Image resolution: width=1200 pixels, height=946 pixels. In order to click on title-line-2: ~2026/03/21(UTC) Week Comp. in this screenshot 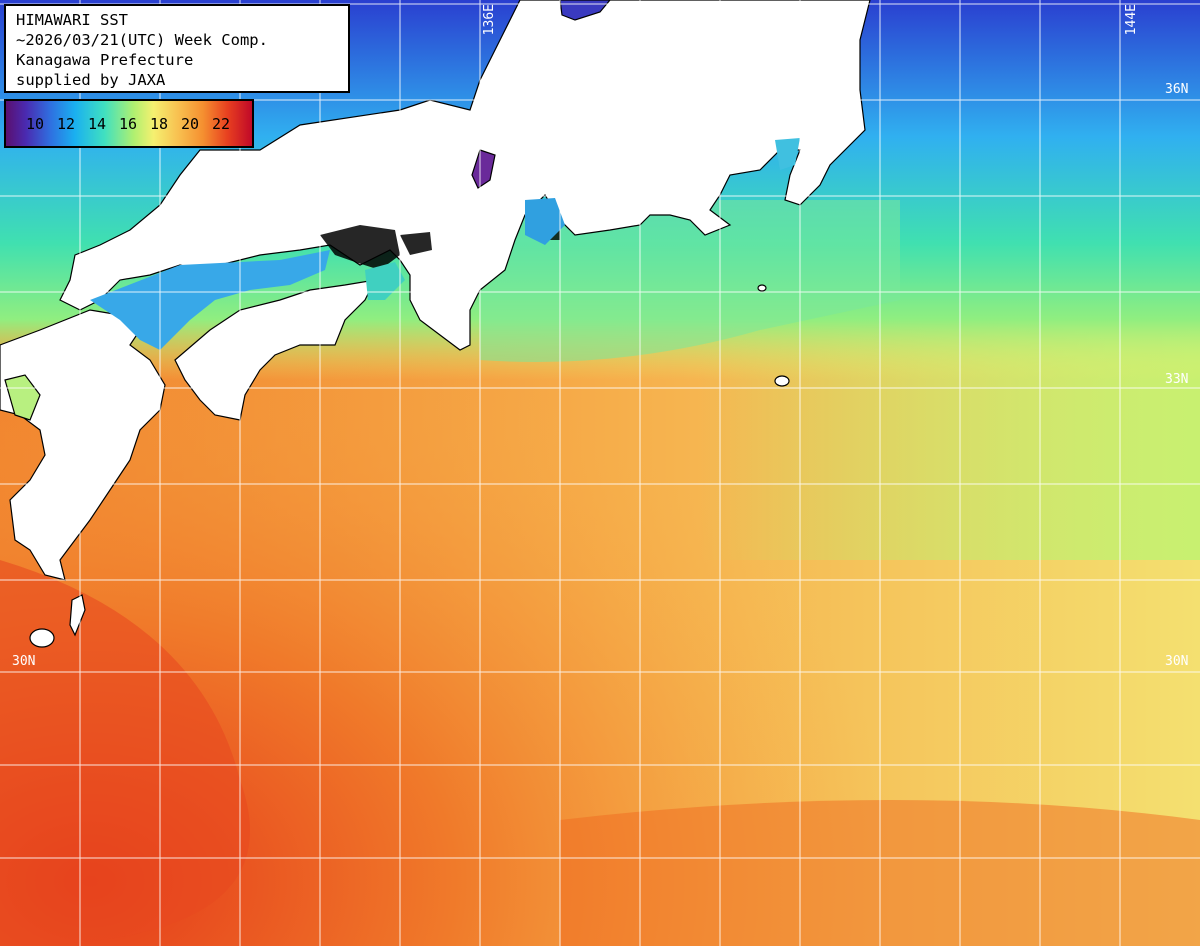, I will do `click(142, 40)`.